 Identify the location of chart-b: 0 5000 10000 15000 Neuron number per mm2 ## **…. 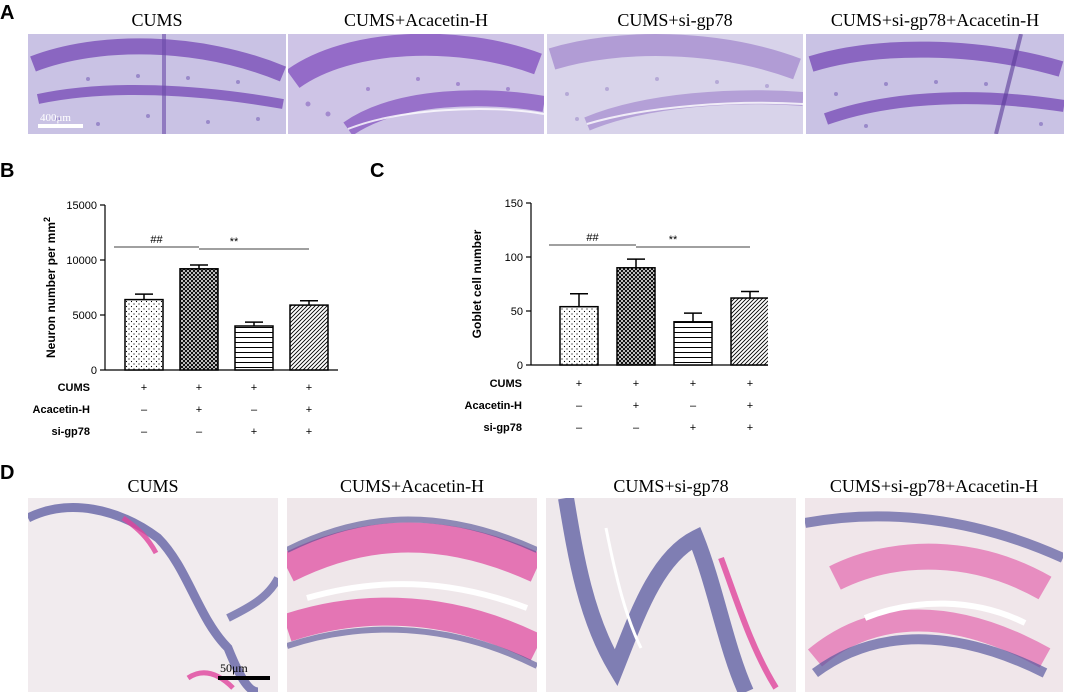
(190, 315).